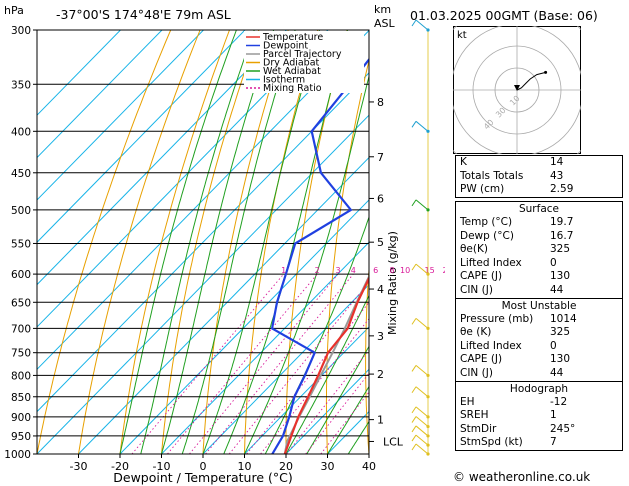 Image resolution: width=629 pixels, height=486 pixels. What do you see at coordinates (539, 291) in the screenshot?
I see `surface-row: CIN (J) 44` at bounding box center [539, 291].